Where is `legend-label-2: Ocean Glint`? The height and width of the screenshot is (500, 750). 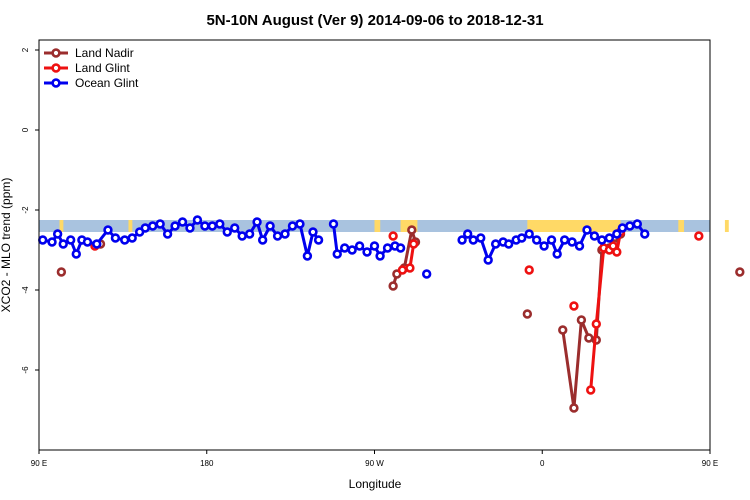 legend-label-2: Ocean Glint is located at coordinates (107, 83).